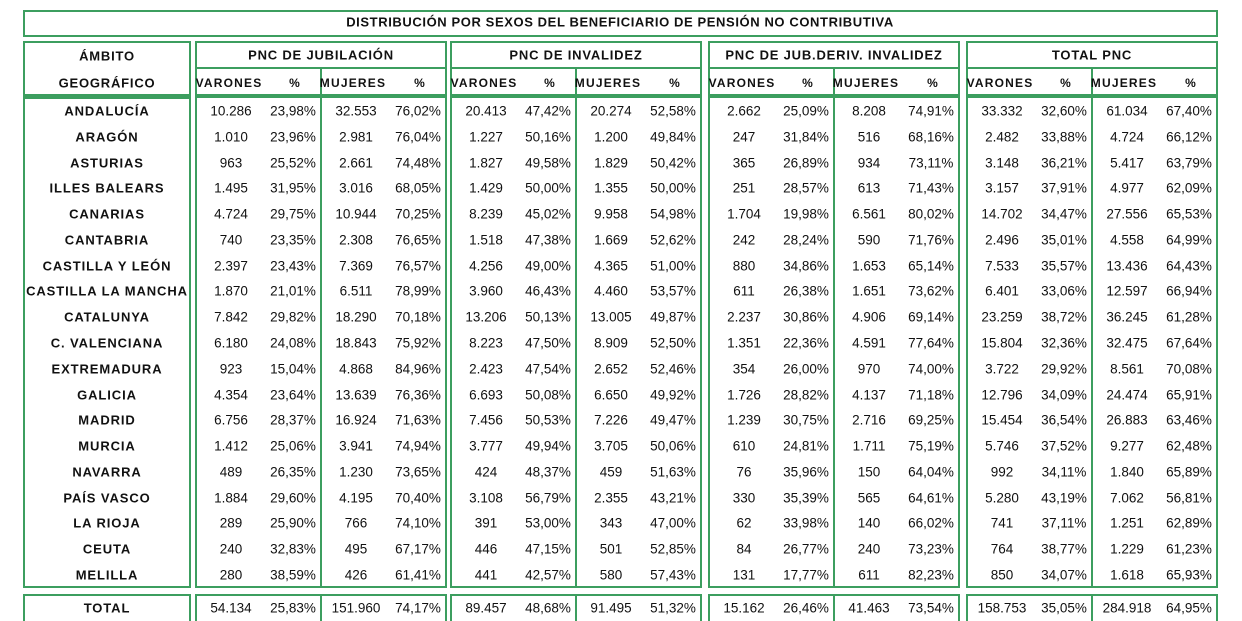  Describe the element at coordinates (931, 291) in the screenshot. I see `percent-cell: 73,62%` at that location.